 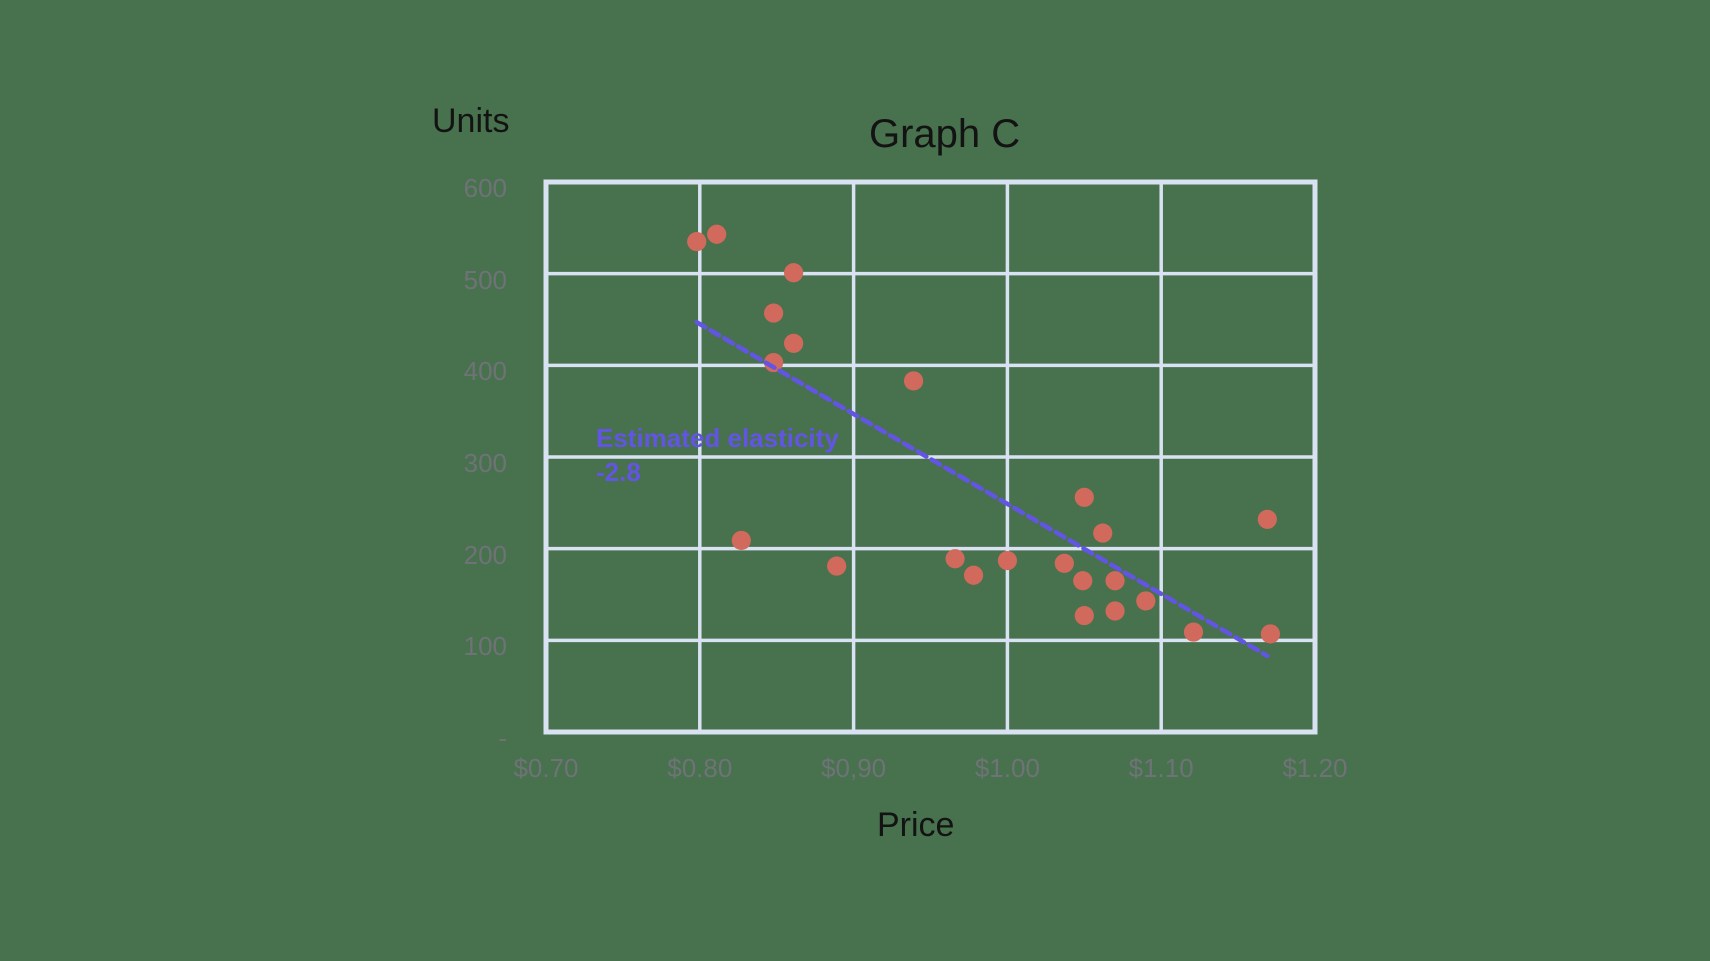 I want to click on chart-title: Graph C, so click(x=945, y=134).